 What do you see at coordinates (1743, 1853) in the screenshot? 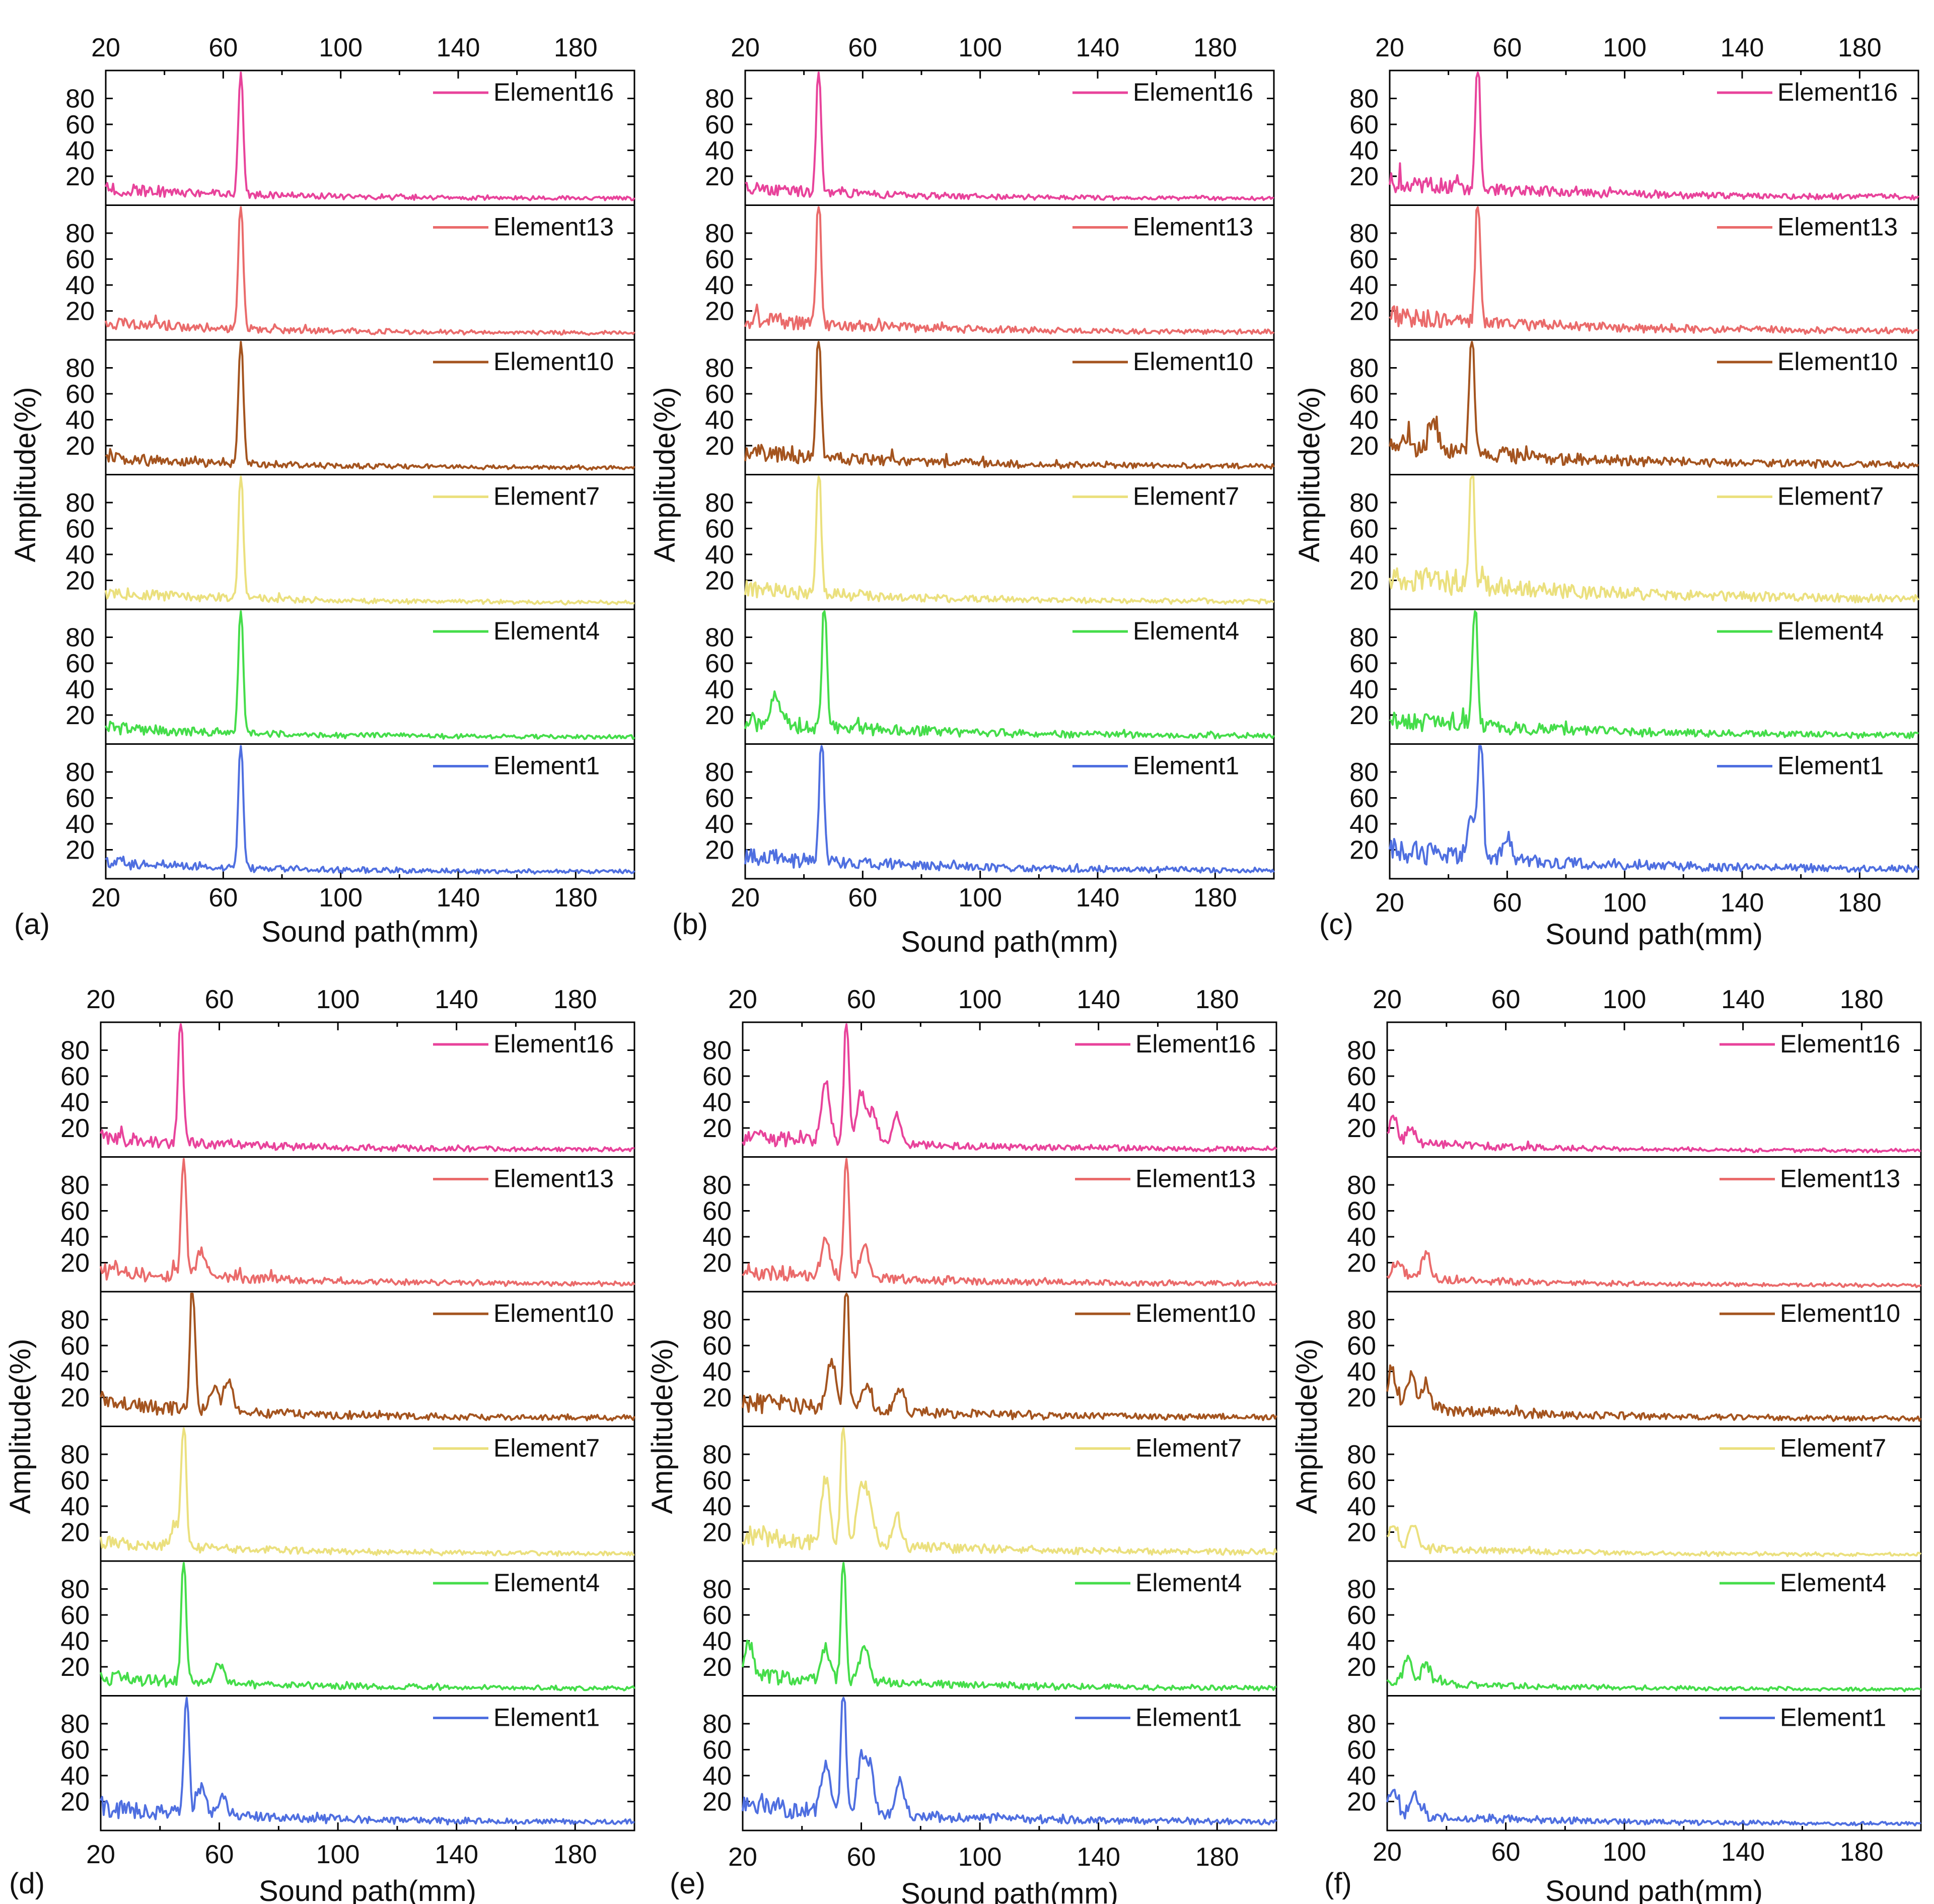
I see `x-tick-label-bottom: 140` at bounding box center [1743, 1853].